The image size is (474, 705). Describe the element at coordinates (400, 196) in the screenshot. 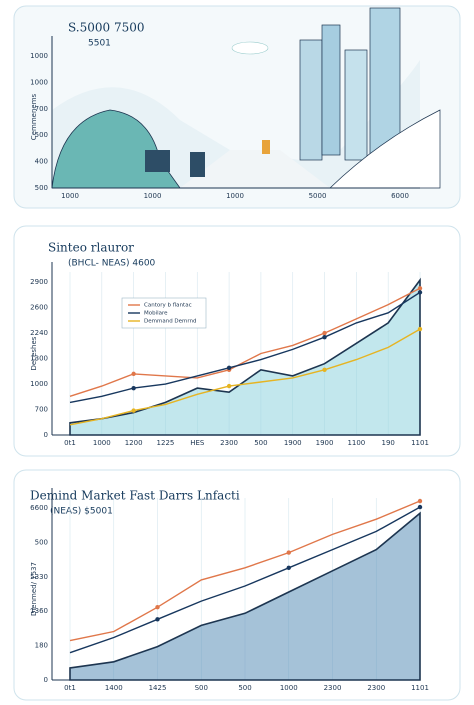

I see `x-tick-label: 6000` at that location.